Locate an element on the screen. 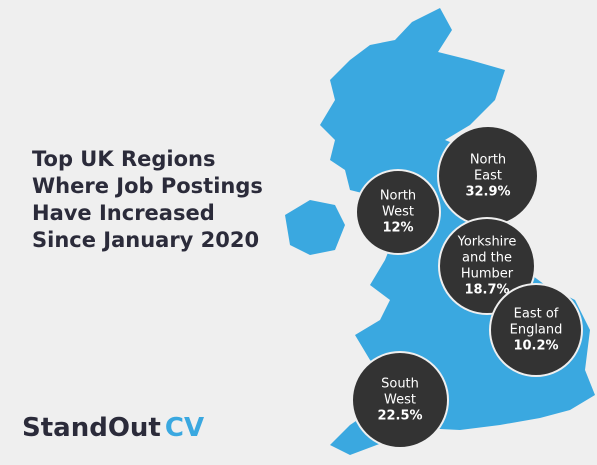 Image resolution: width=597 pixels, height=465 pixels. region-name: England is located at coordinates (536, 330).